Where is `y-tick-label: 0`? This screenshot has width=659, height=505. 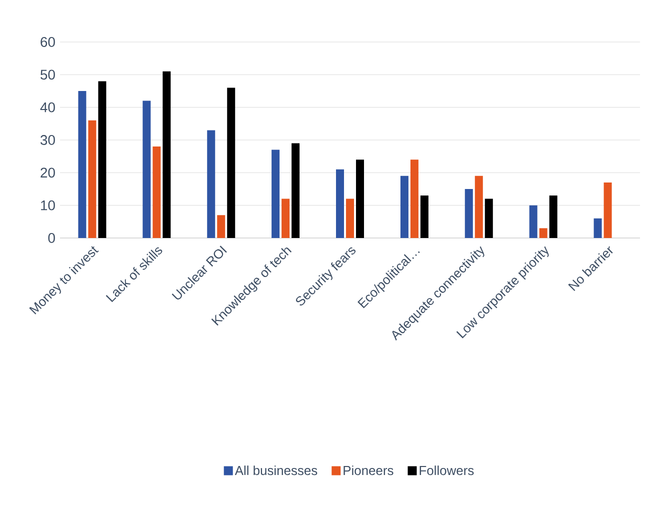
y-tick-label: 0 is located at coordinates (51, 238).